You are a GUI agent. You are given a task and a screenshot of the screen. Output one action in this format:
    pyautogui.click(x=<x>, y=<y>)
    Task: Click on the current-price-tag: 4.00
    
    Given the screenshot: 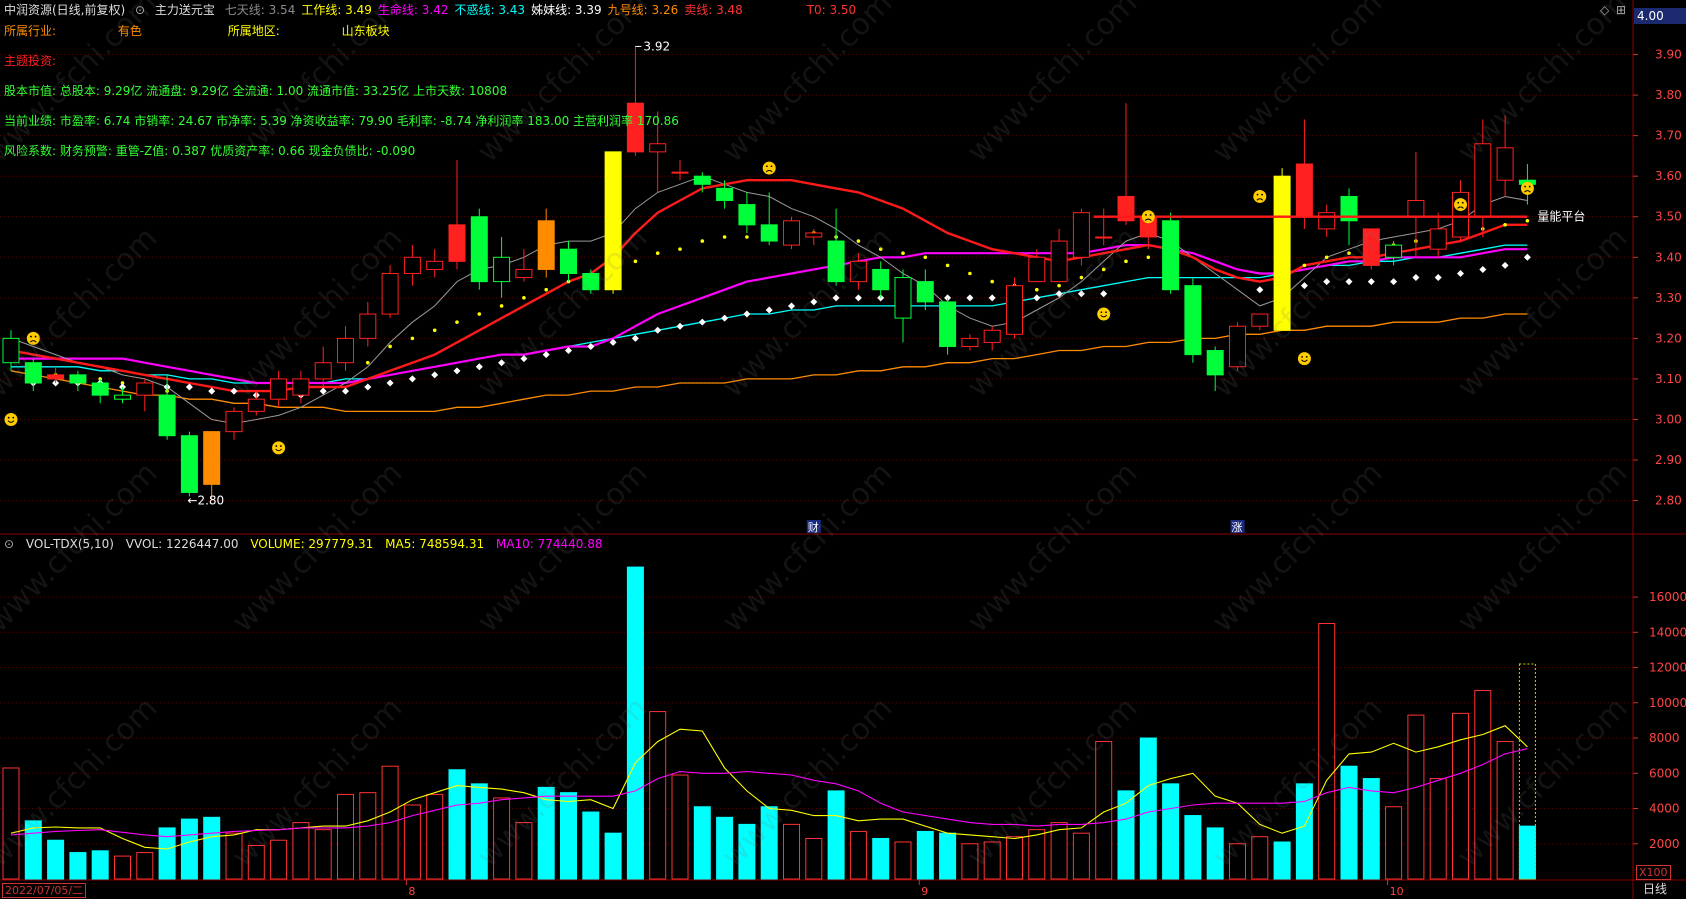 What is the action you would take?
    pyautogui.click(x=1660, y=16)
    